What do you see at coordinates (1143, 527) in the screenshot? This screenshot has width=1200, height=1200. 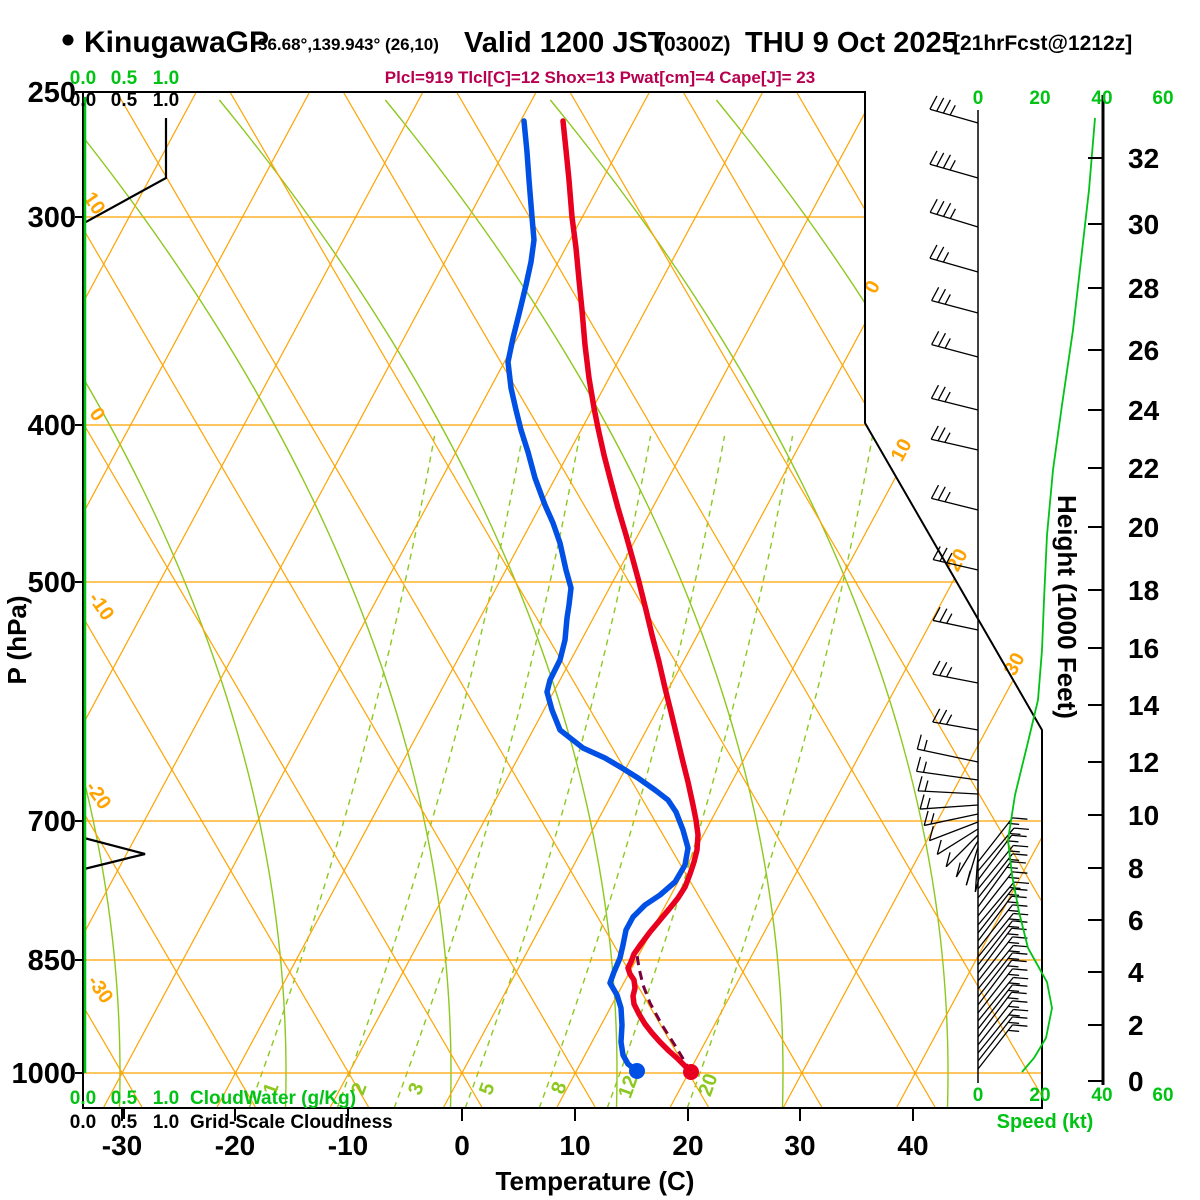 I see `height-tick-label: 20` at bounding box center [1143, 527].